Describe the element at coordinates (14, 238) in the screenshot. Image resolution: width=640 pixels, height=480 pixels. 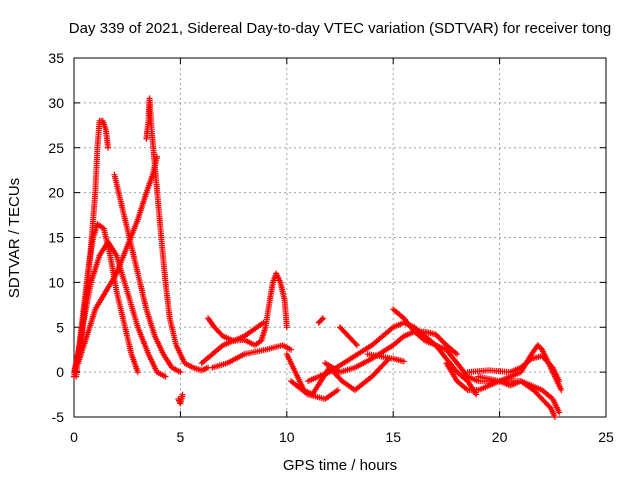
I see `y-axis-label: SDTVAR / TECUs` at that location.